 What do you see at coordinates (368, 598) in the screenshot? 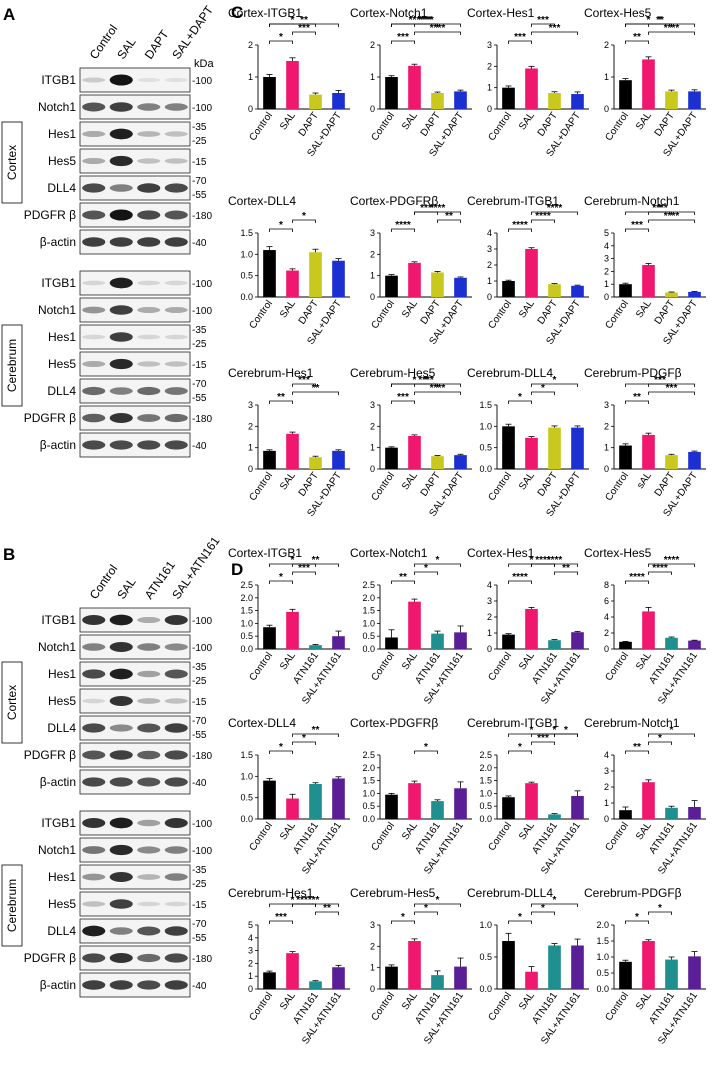
I see `y-tick-label: 2.0` at bounding box center [368, 598].